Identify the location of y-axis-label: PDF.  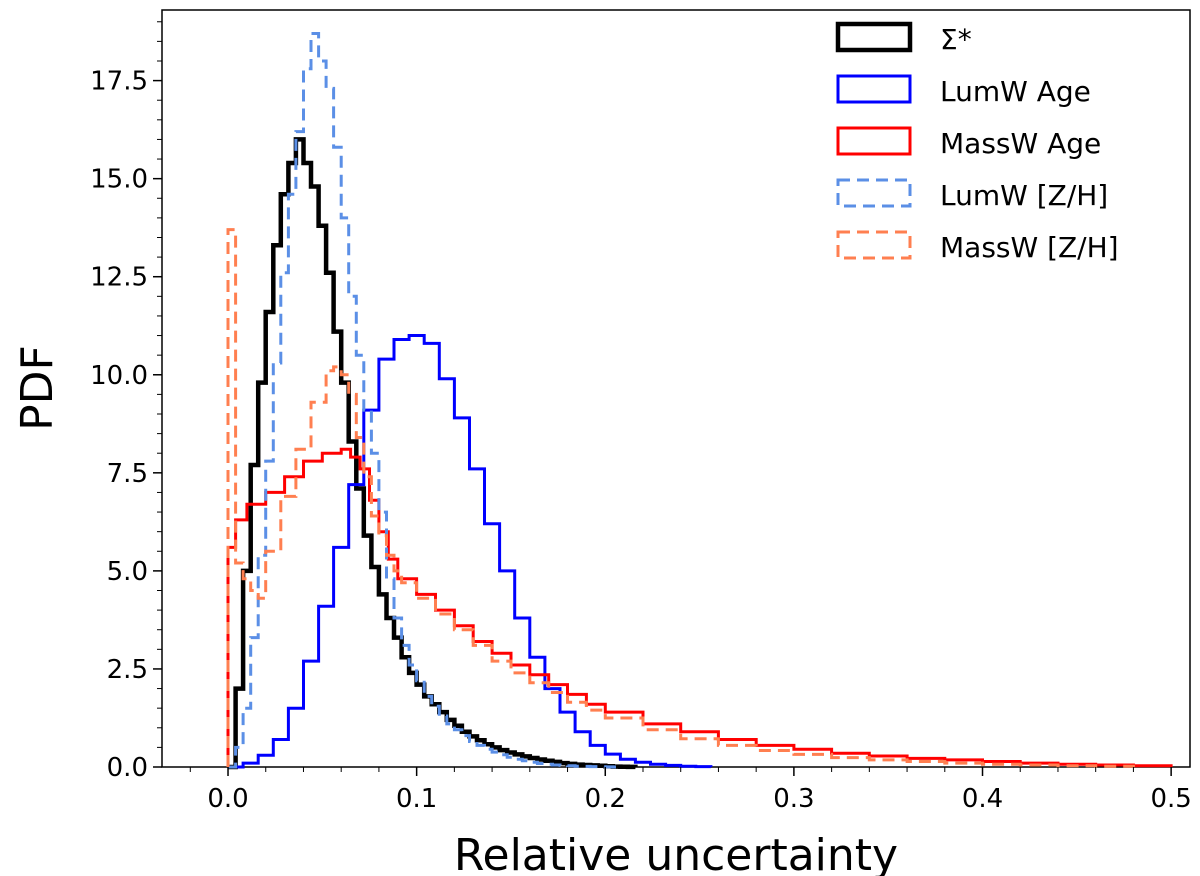
(37, 388).